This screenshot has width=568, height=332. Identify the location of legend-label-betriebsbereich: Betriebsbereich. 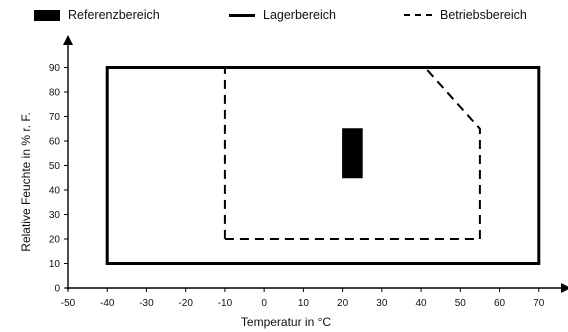
(483, 15).